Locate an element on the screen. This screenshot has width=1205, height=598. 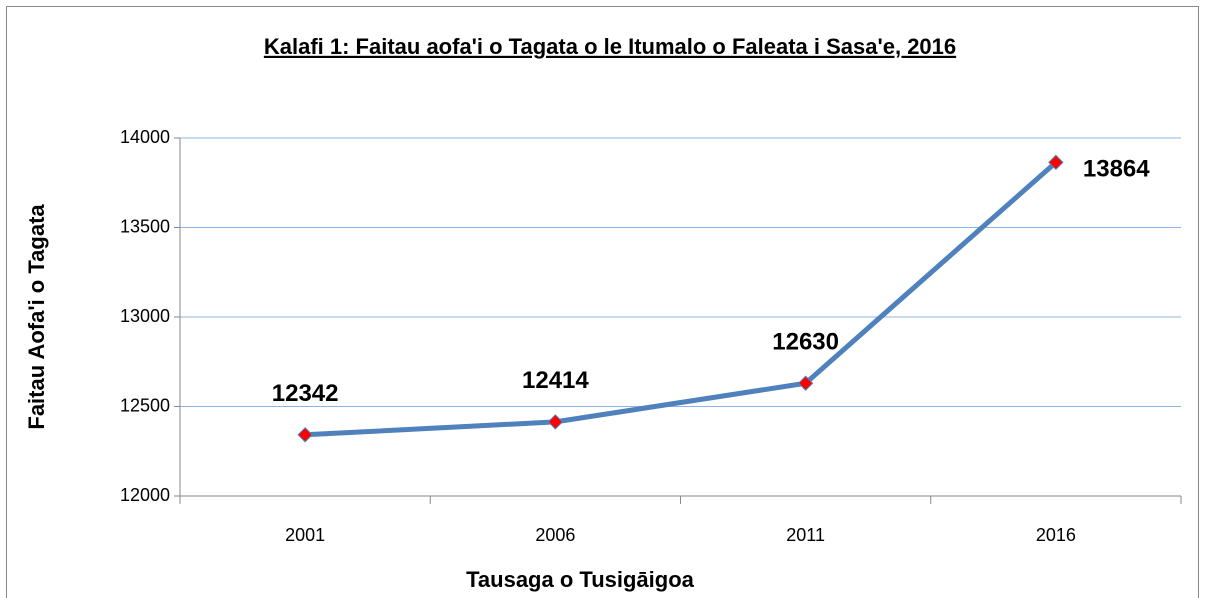
y-tick-label: 12500 is located at coordinates (145, 405).